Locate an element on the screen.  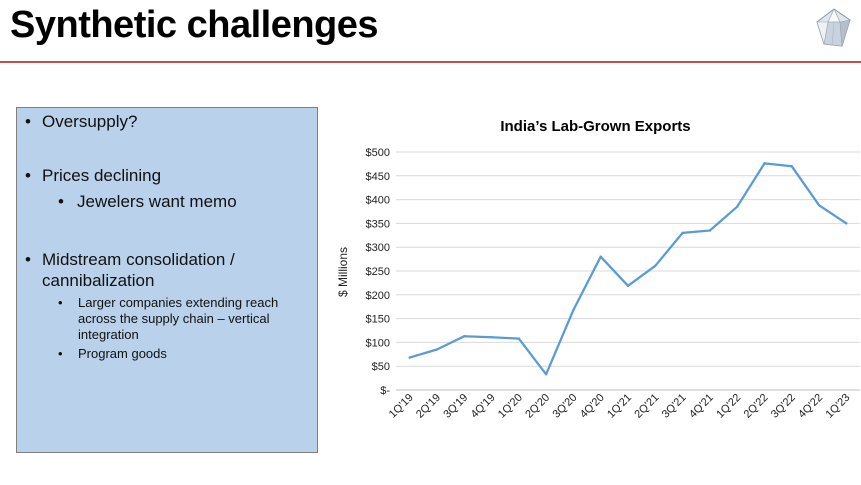
bullet-text: Oversupply? is located at coordinates (90, 121).